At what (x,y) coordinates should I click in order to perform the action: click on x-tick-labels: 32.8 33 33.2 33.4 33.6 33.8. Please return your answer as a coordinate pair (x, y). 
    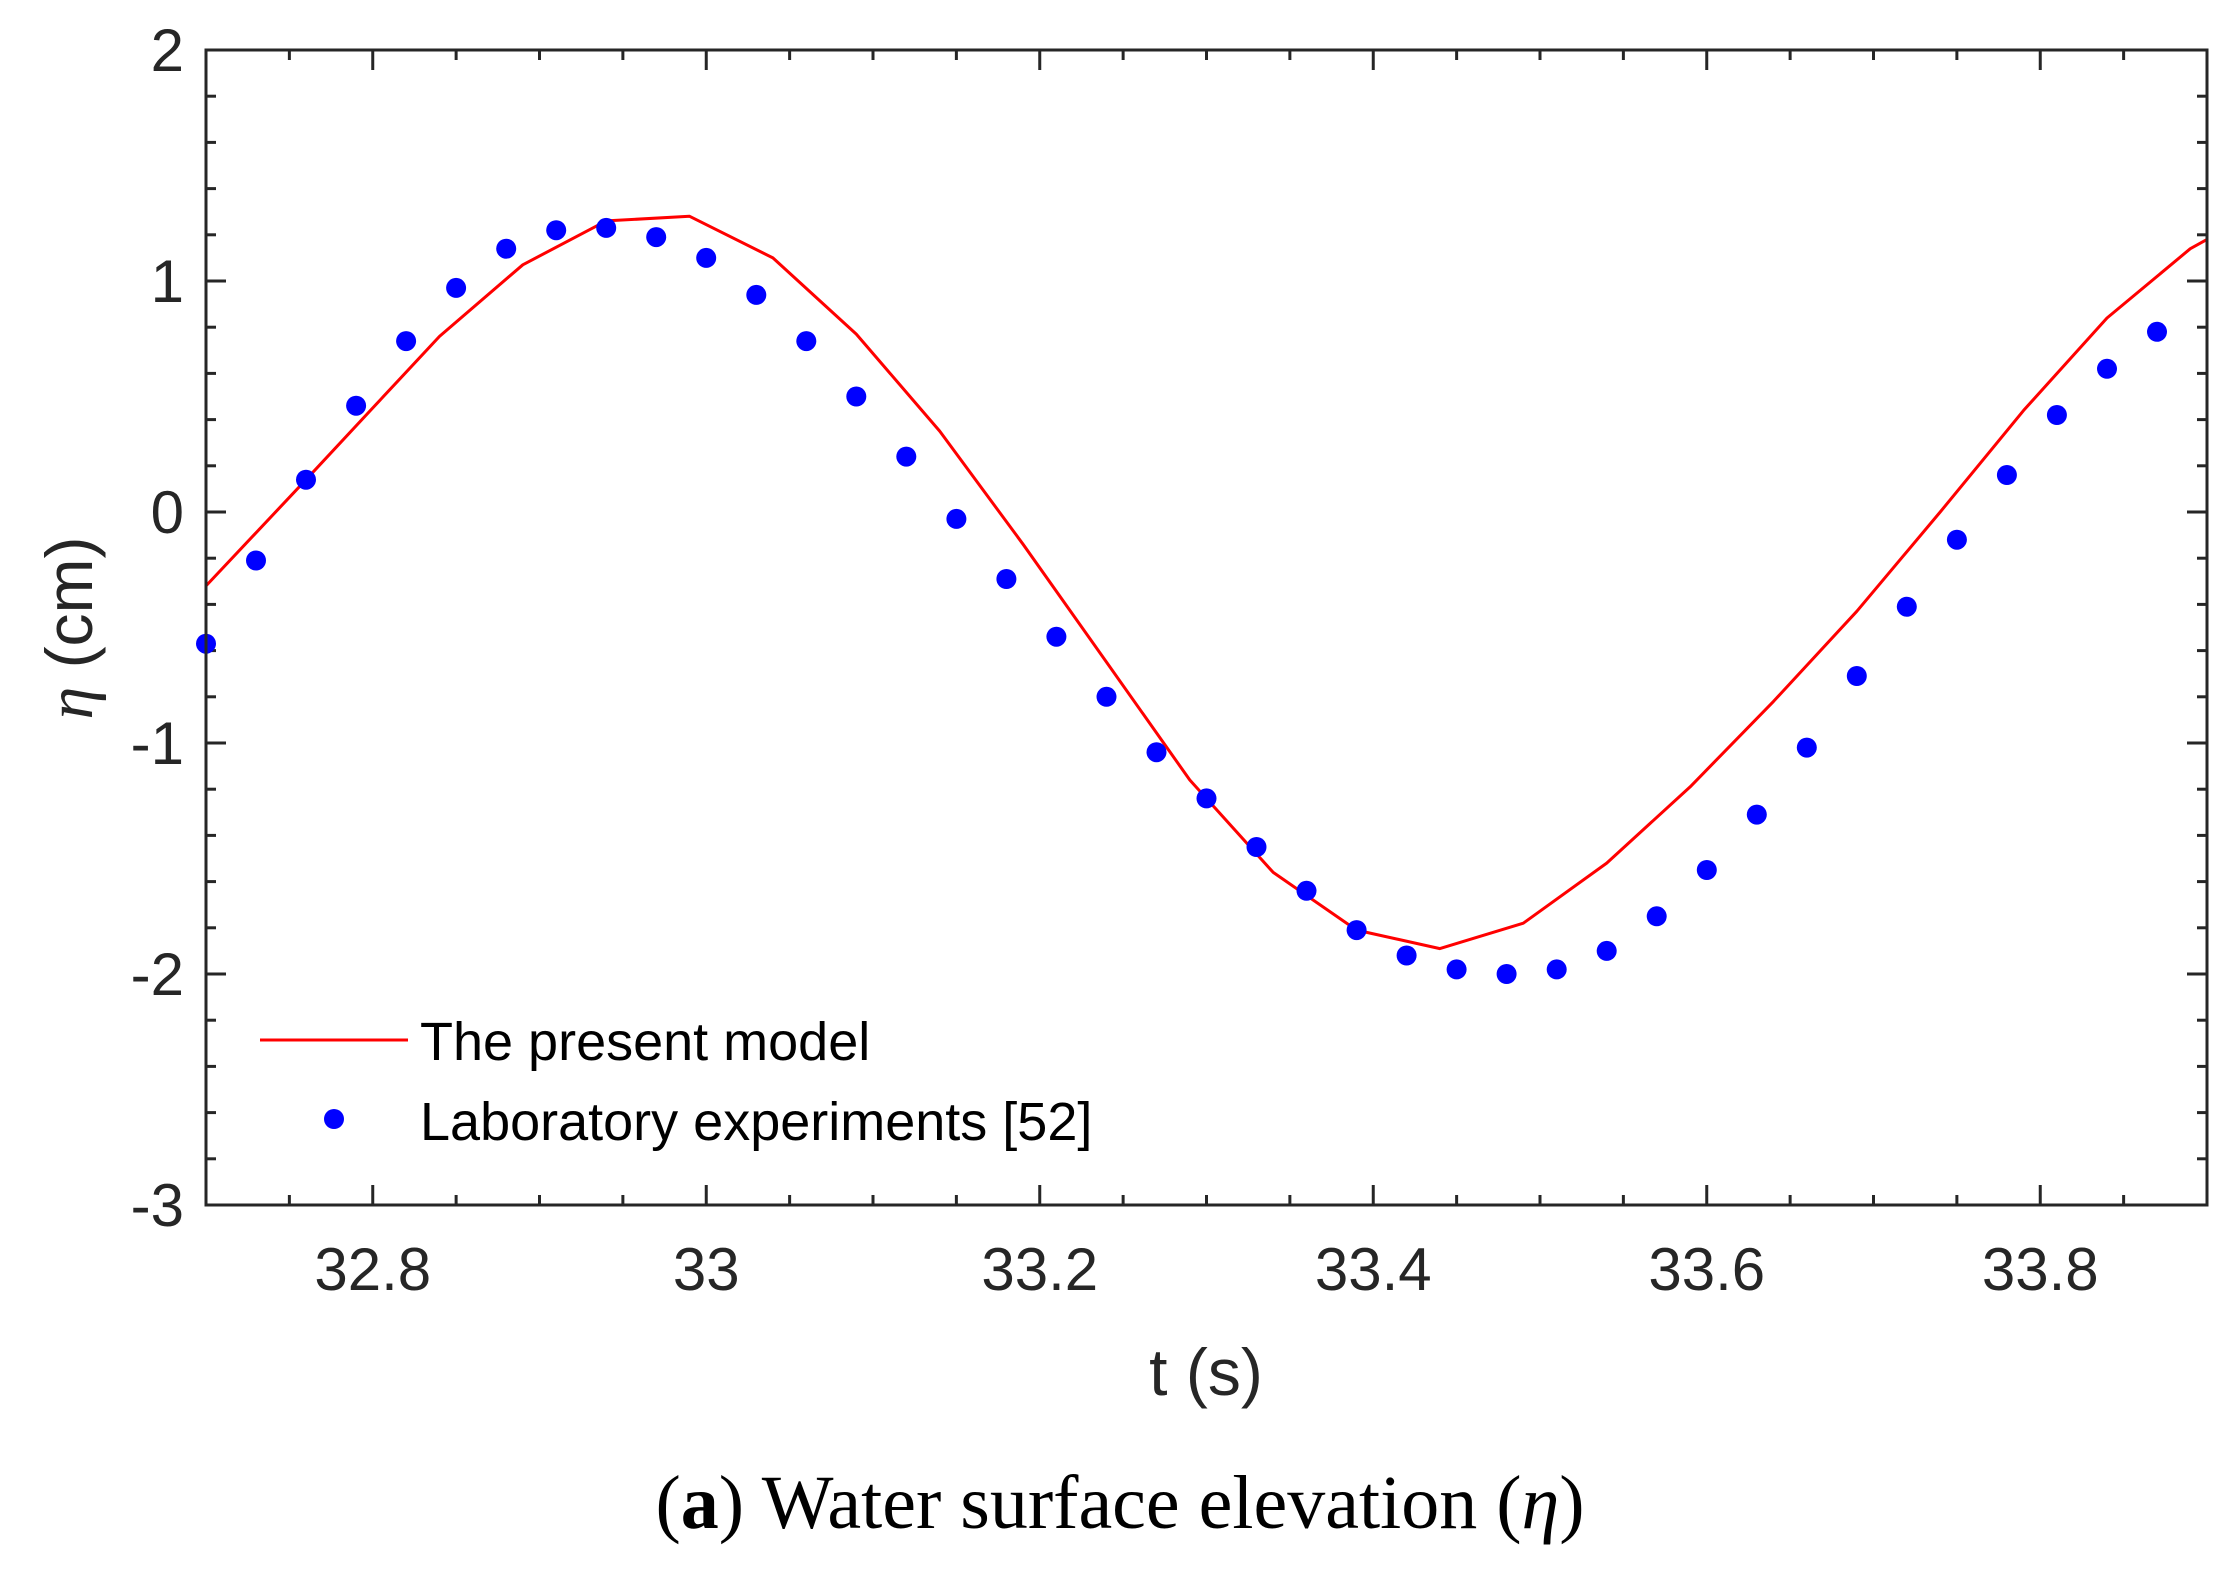
    Looking at the image, I should click on (1206, 1269).